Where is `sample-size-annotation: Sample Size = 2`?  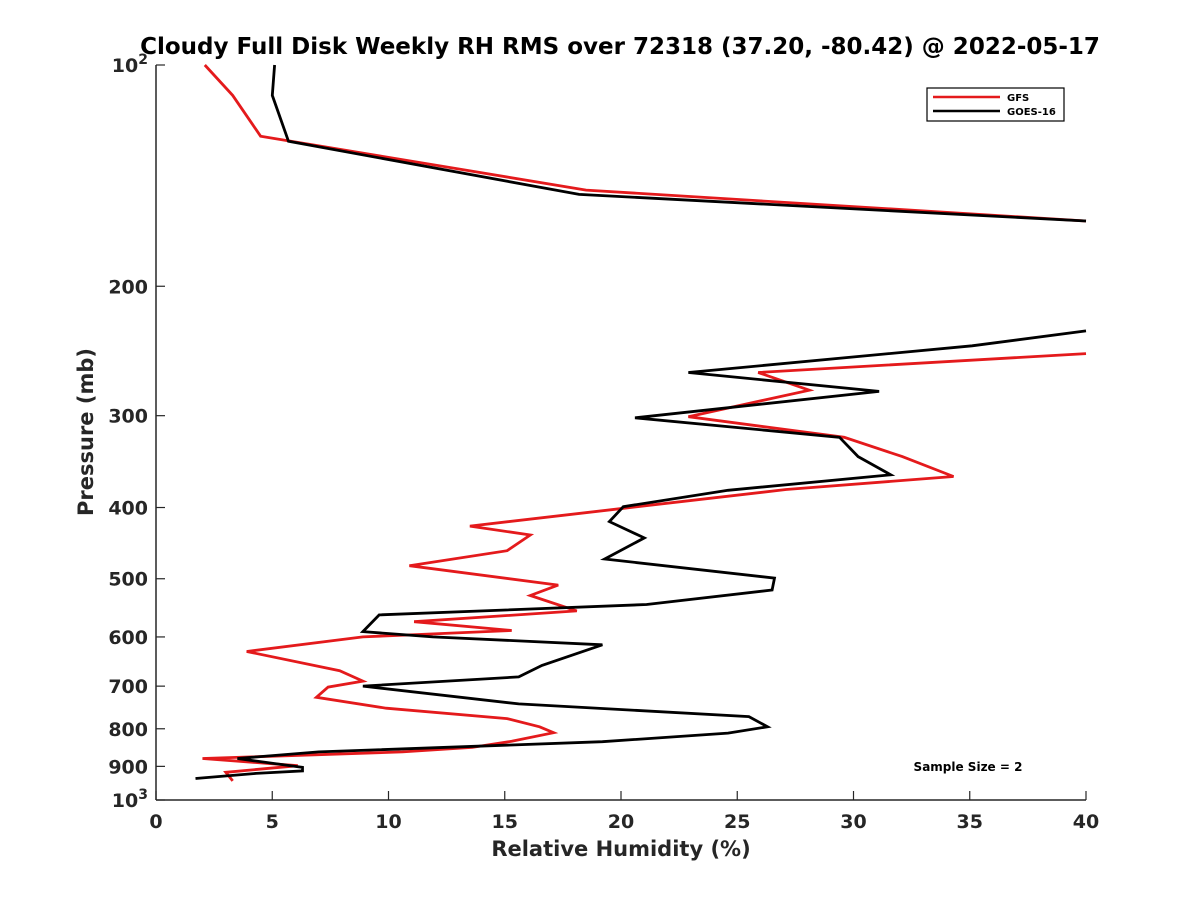 sample-size-annotation: Sample Size = 2 is located at coordinates (968, 767).